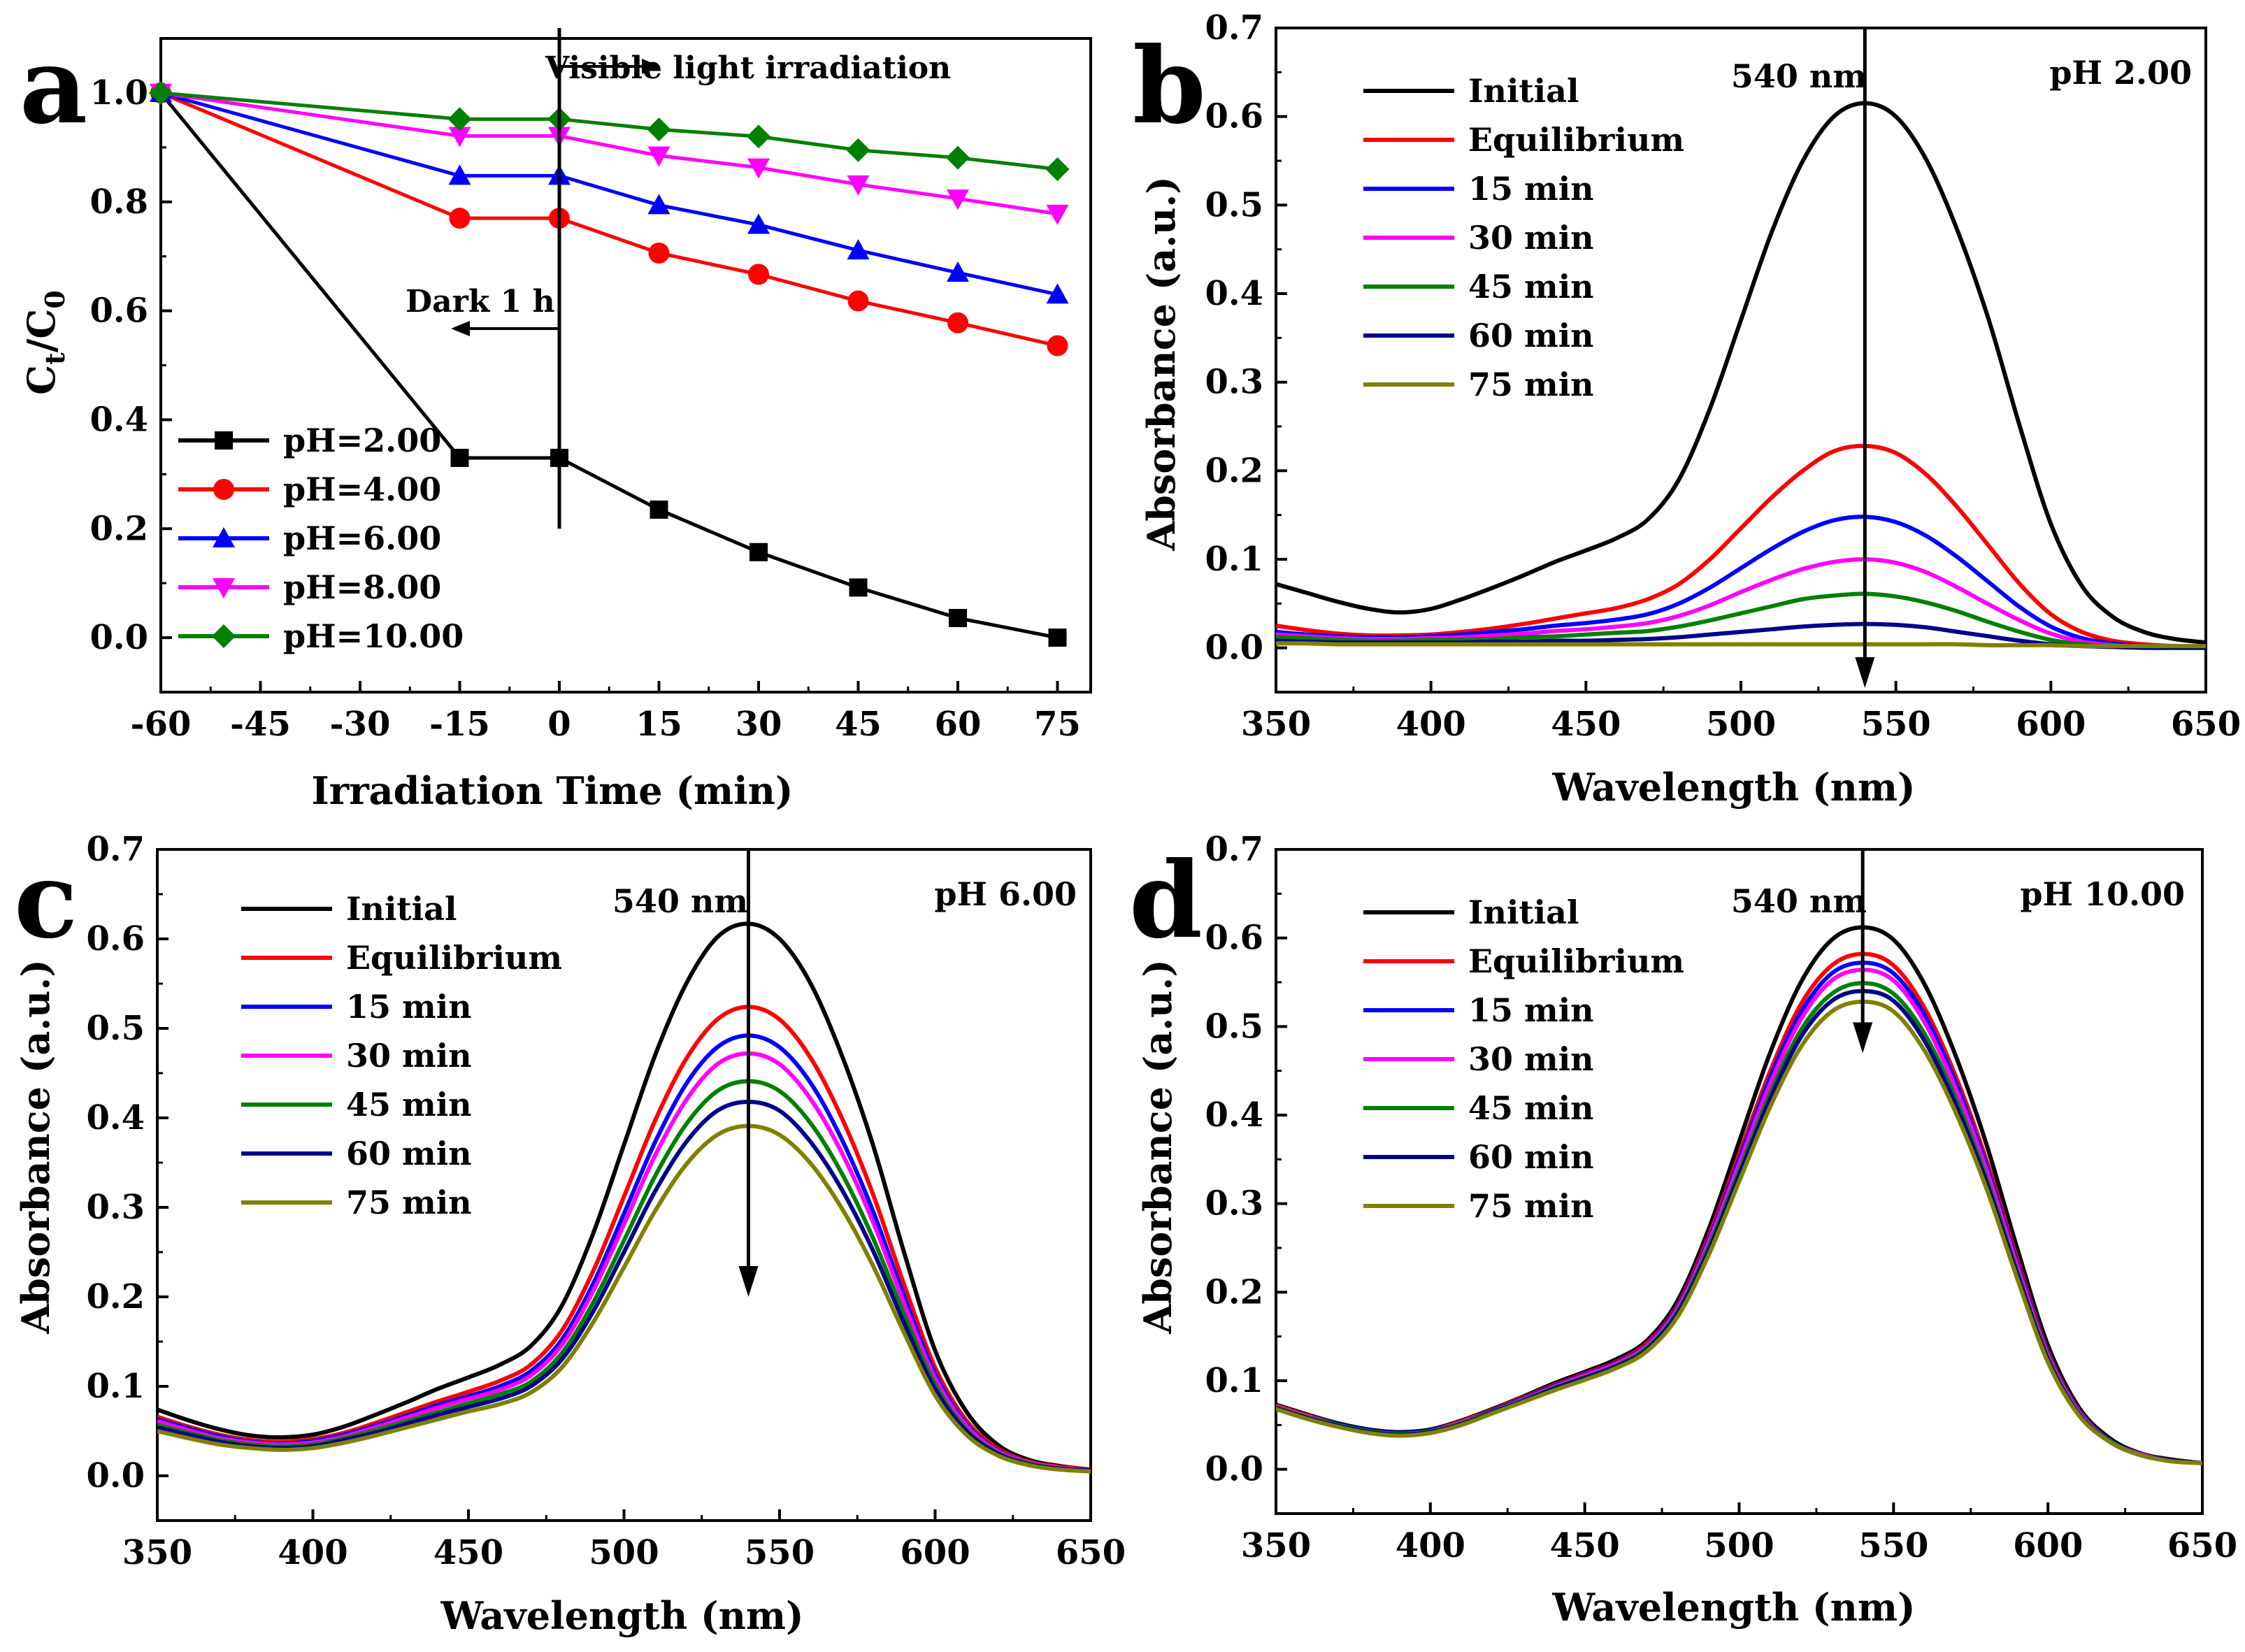 This screenshot has width=2245, height=1652. Describe the element at coordinates (1863, 1038) in the screenshot. I see `peak-arrow-head-d` at that location.